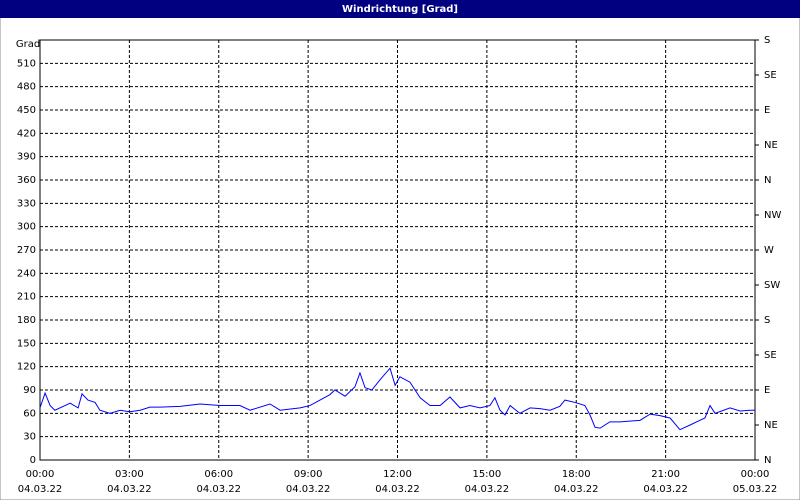 This screenshot has height=500, width=800. What do you see at coordinates (26, 133) in the screenshot?
I see `y-tick-label: 420` at bounding box center [26, 133].